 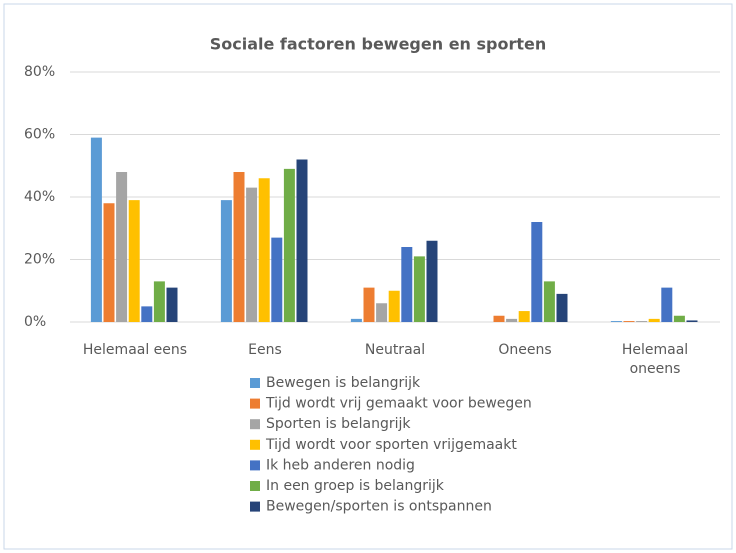 I want to click on legend-label: Bewegen is belangrijk, so click(x=343, y=383).